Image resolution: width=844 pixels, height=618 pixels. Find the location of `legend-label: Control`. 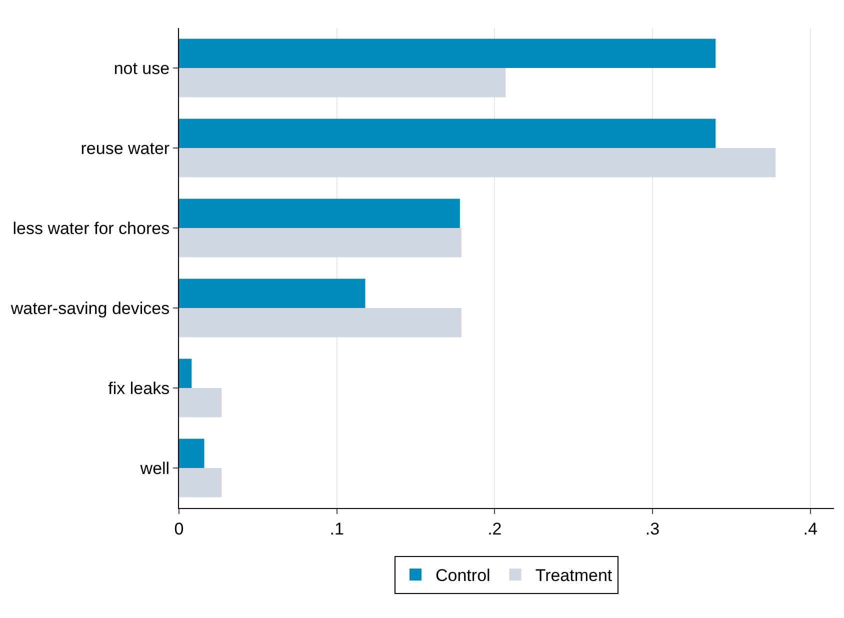

legend-label: Control is located at coordinates (463, 576).